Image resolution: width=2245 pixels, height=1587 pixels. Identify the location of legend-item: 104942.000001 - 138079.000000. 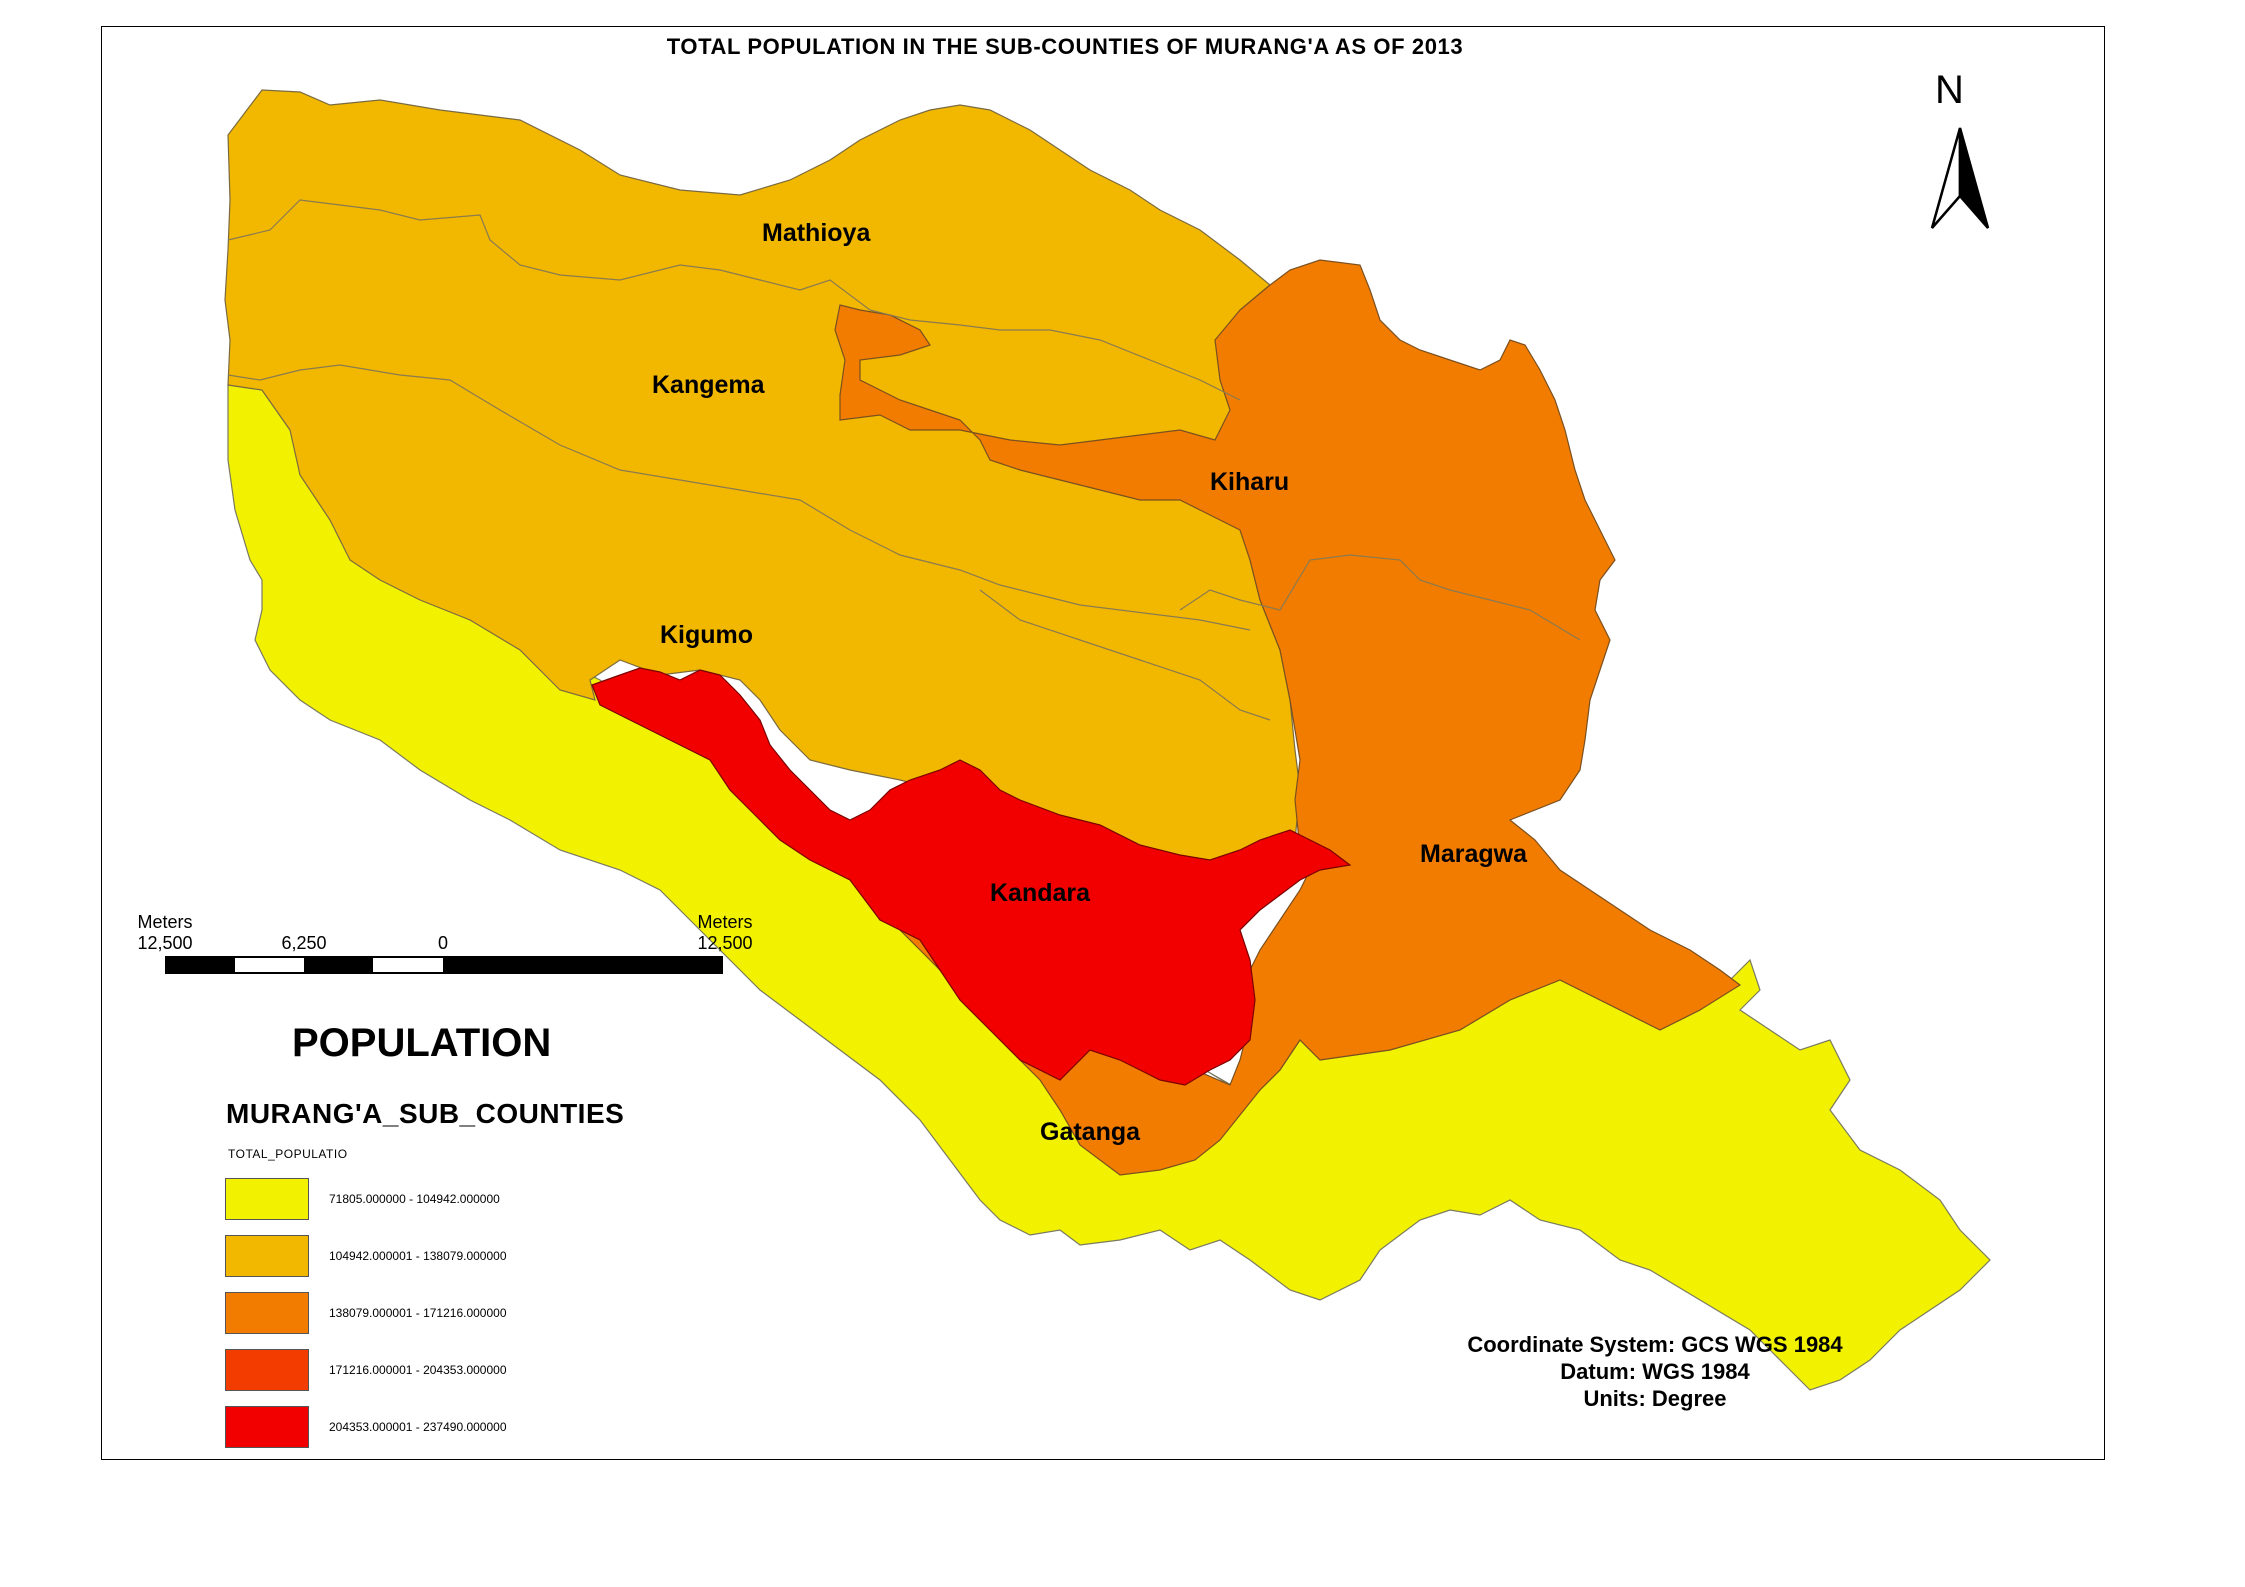
(366, 1256).